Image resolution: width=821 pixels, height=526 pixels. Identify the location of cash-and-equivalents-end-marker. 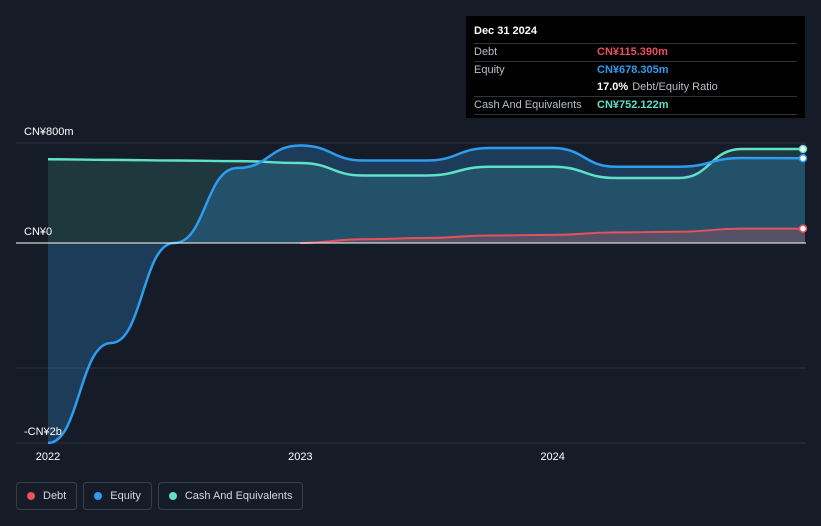
(803, 149).